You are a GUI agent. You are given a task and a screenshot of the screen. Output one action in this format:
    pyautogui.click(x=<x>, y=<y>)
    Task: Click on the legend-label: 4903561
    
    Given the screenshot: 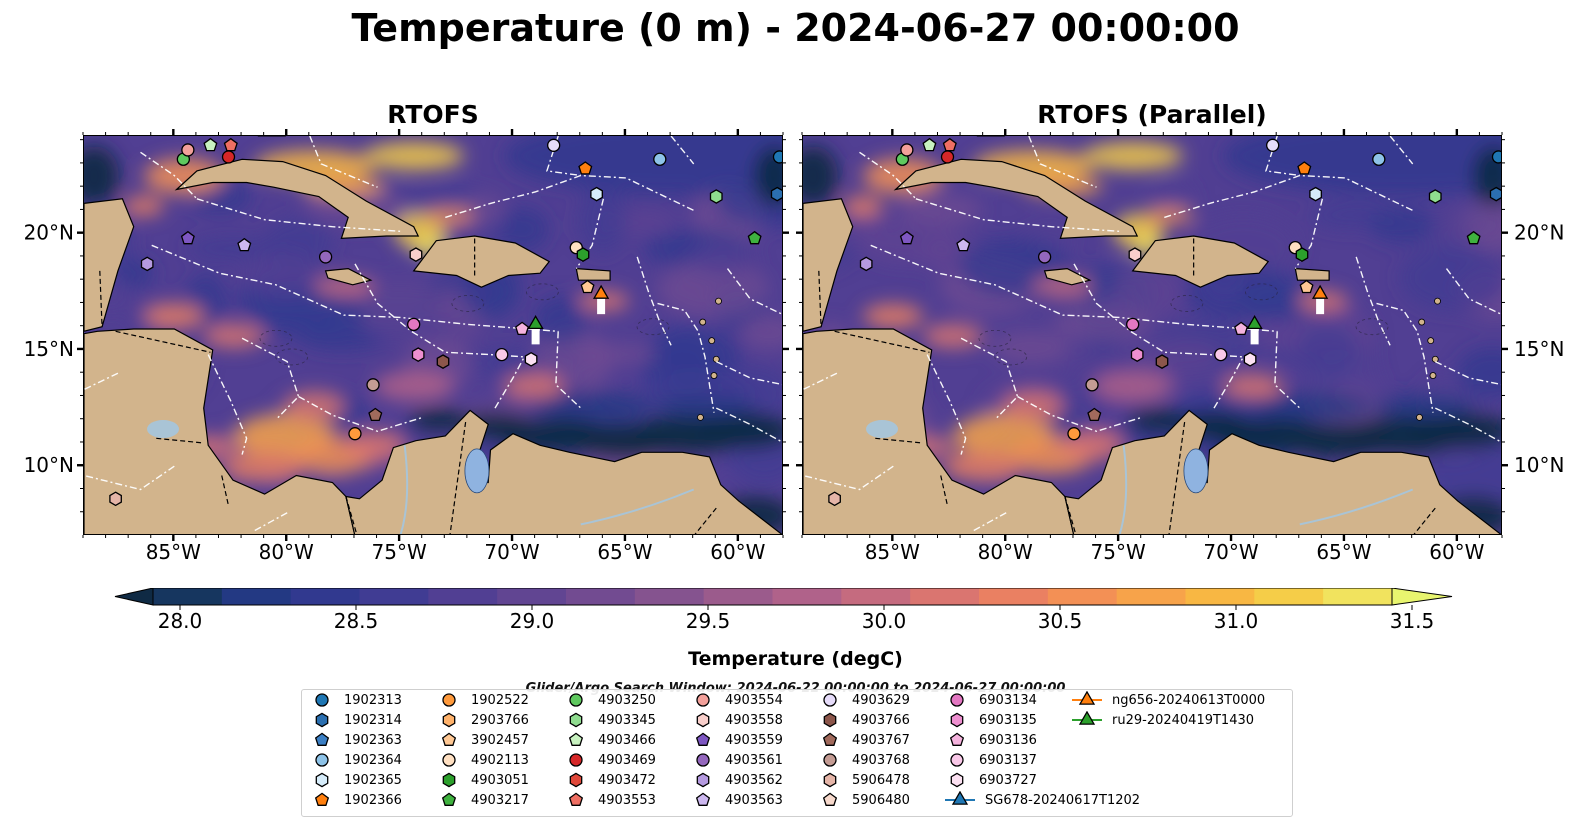 What is the action you would take?
    pyautogui.click(x=754, y=760)
    